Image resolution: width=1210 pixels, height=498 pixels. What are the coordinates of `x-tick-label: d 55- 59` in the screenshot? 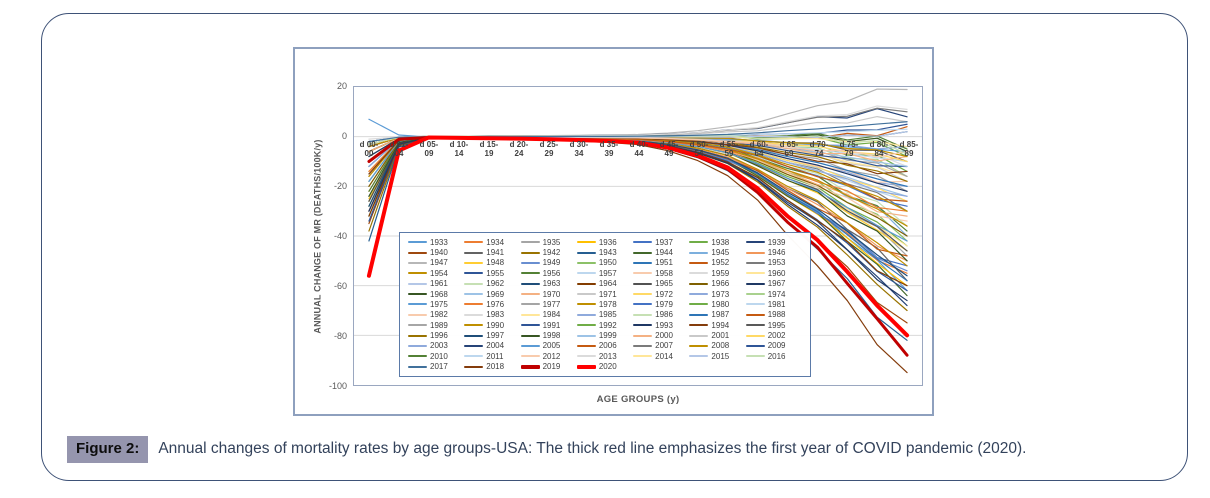 It's located at (729, 149).